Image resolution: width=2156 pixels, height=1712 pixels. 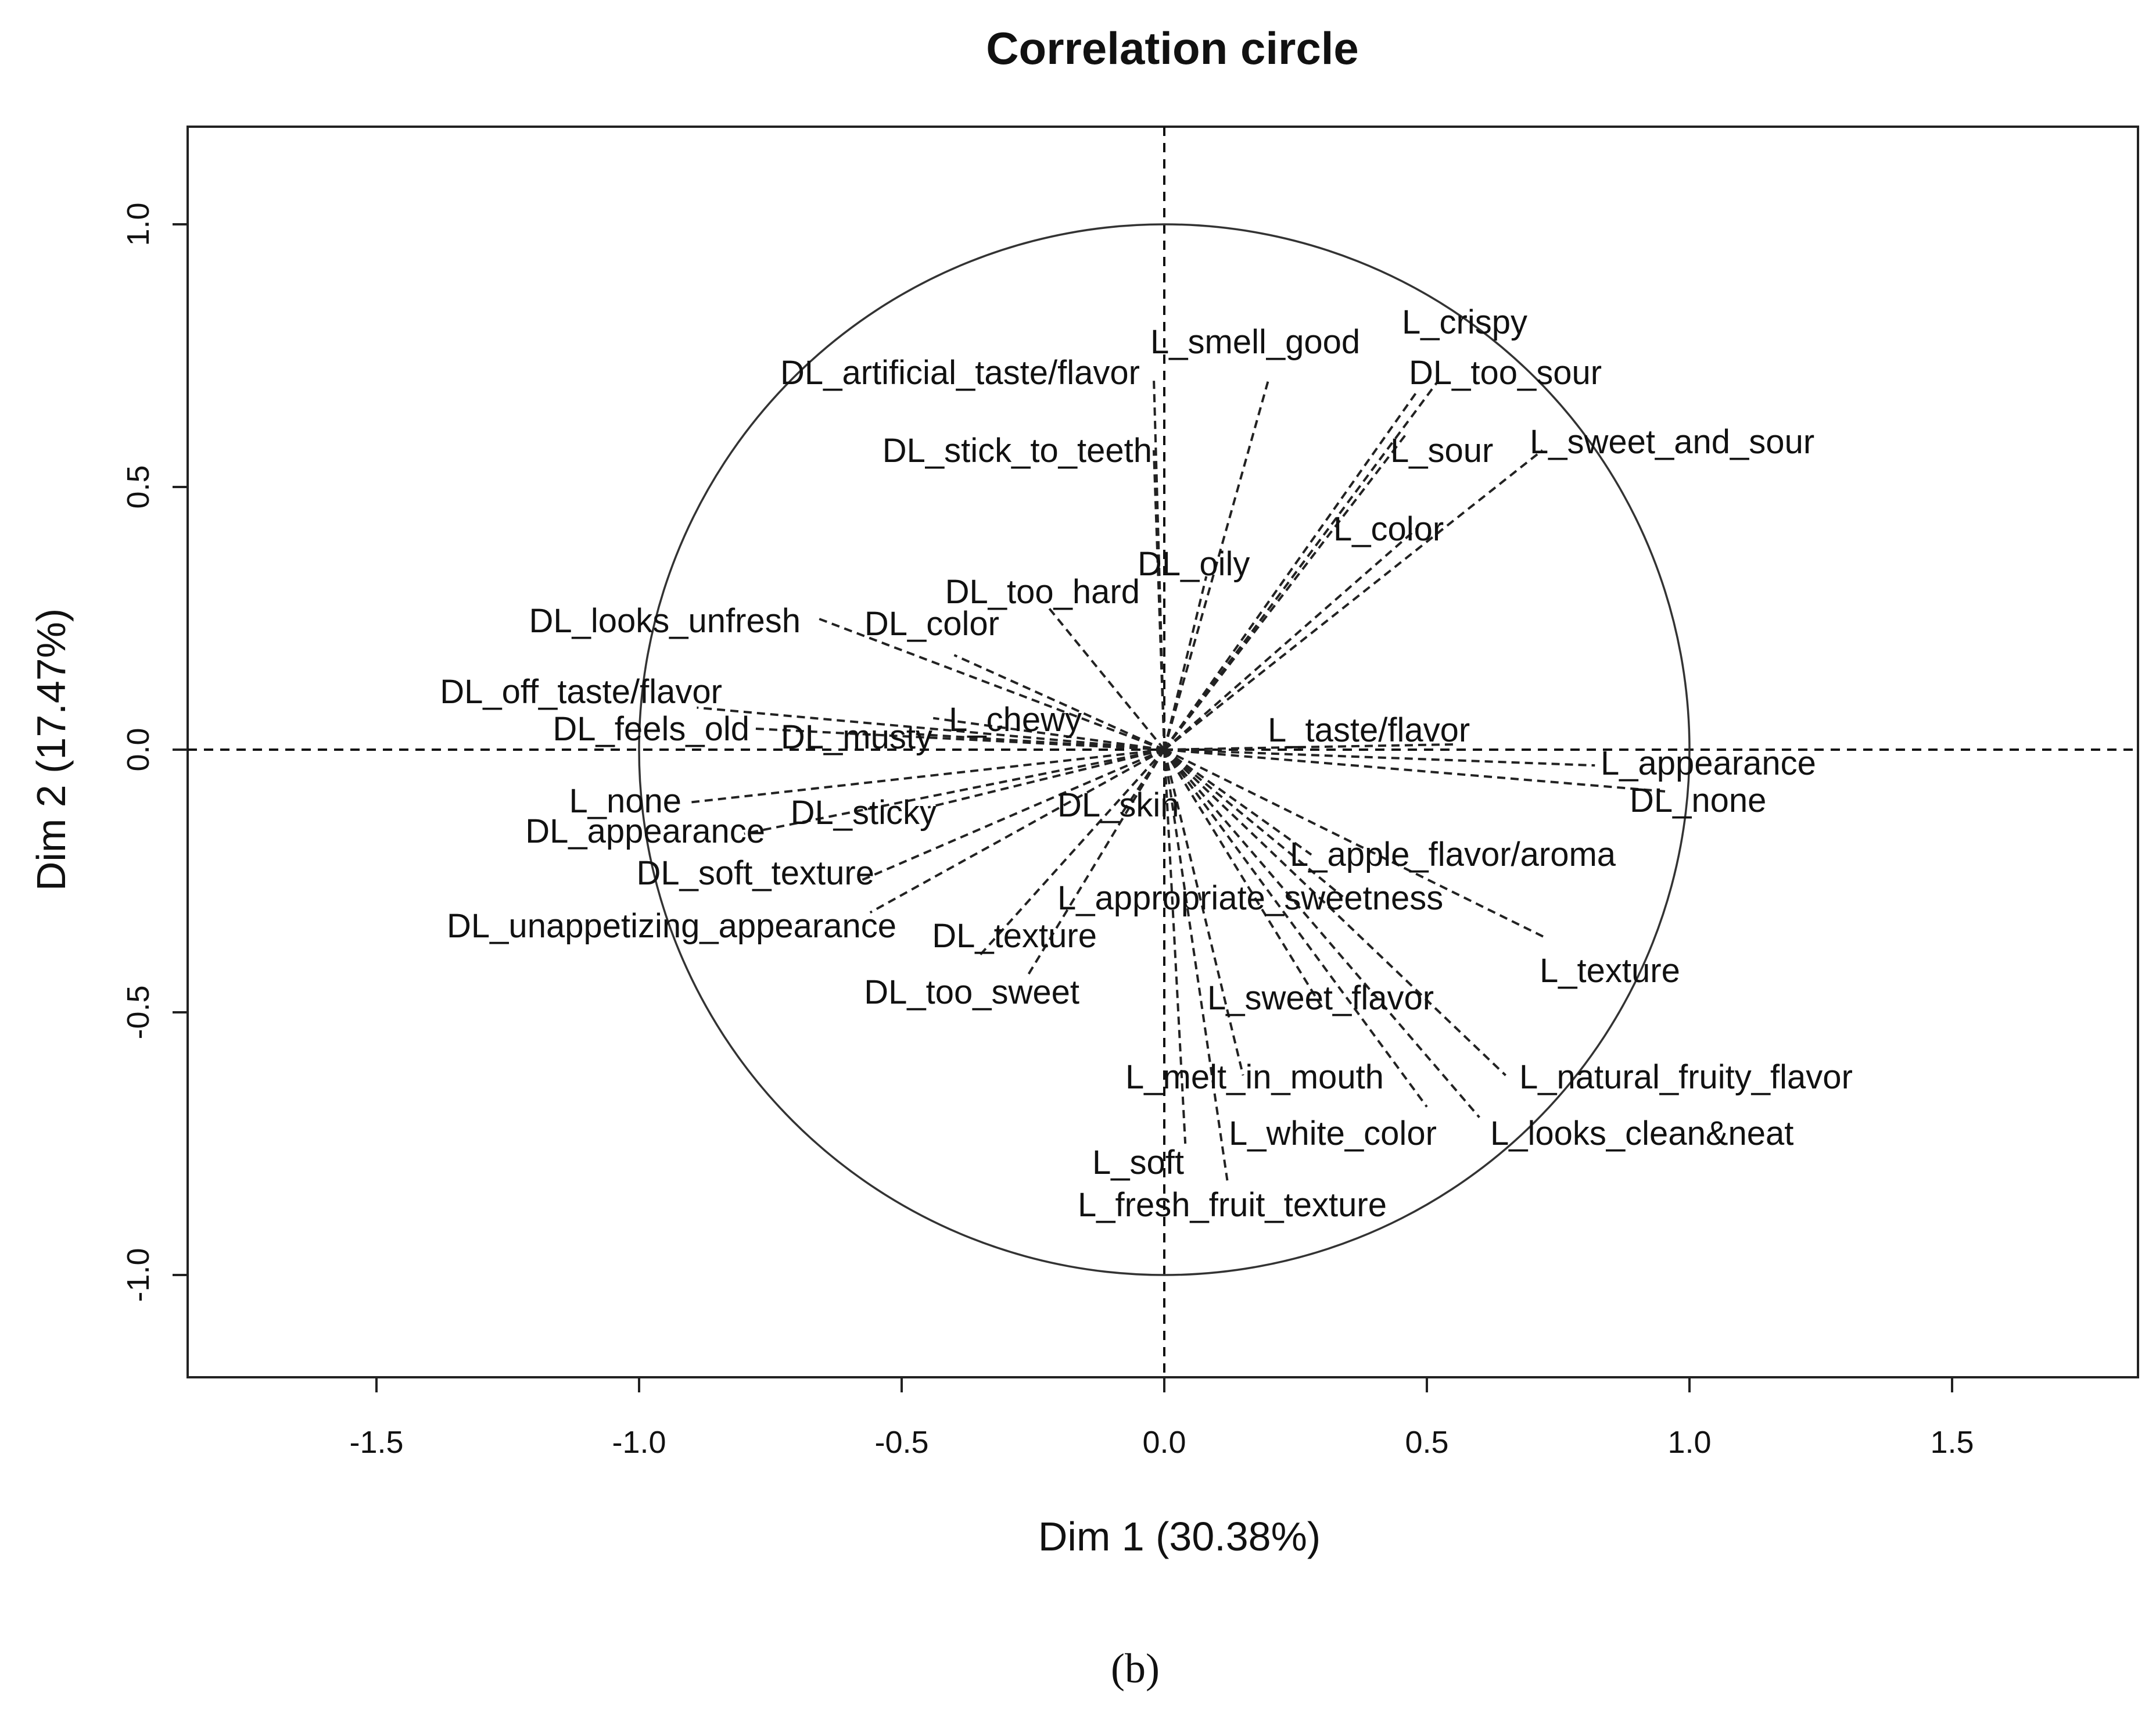 I want to click on arrow-l-taste-flavor, so click(x=1309, y=747).